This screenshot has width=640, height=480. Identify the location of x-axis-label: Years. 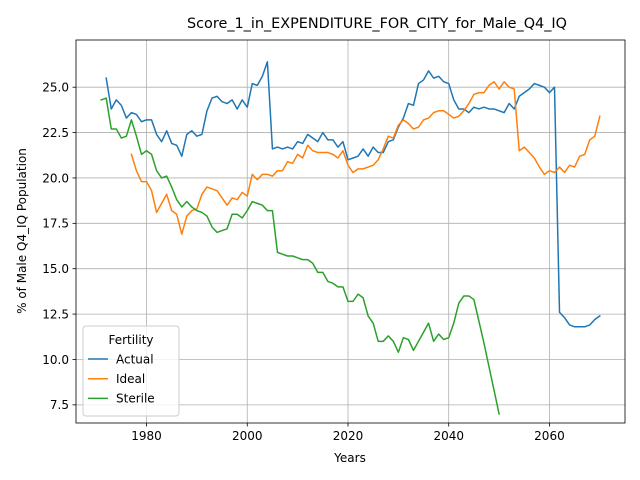
(349, 458).